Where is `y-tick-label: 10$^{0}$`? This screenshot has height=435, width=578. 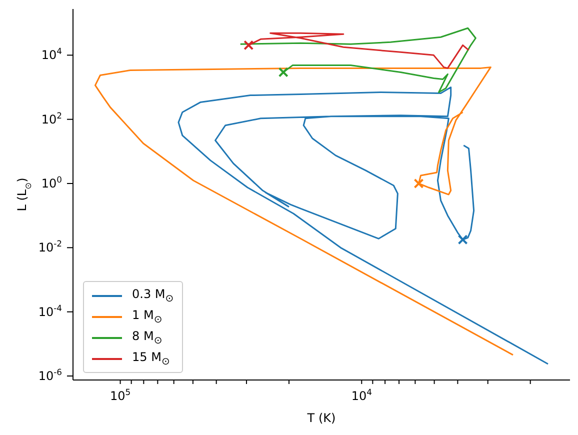 y-tick-label: 10$^{0}$ is located at coordinates (51, 182).